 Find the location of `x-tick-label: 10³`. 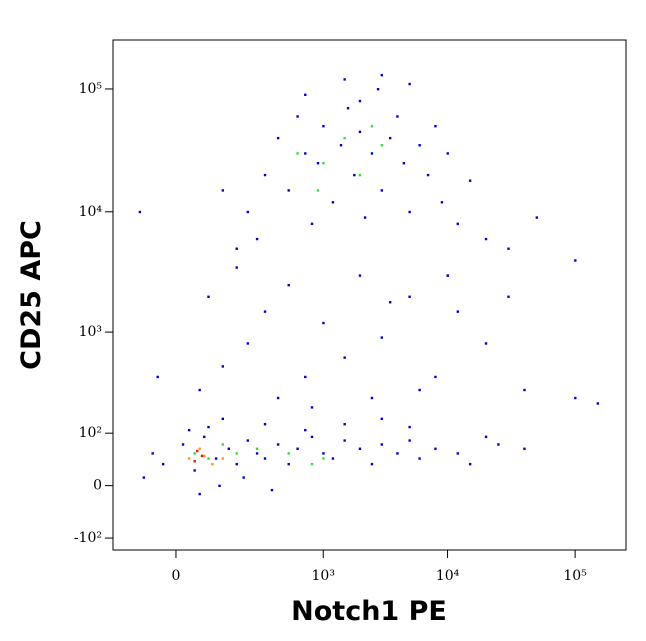

x-tick-label: 10³ is located at coordinates (323, 576).